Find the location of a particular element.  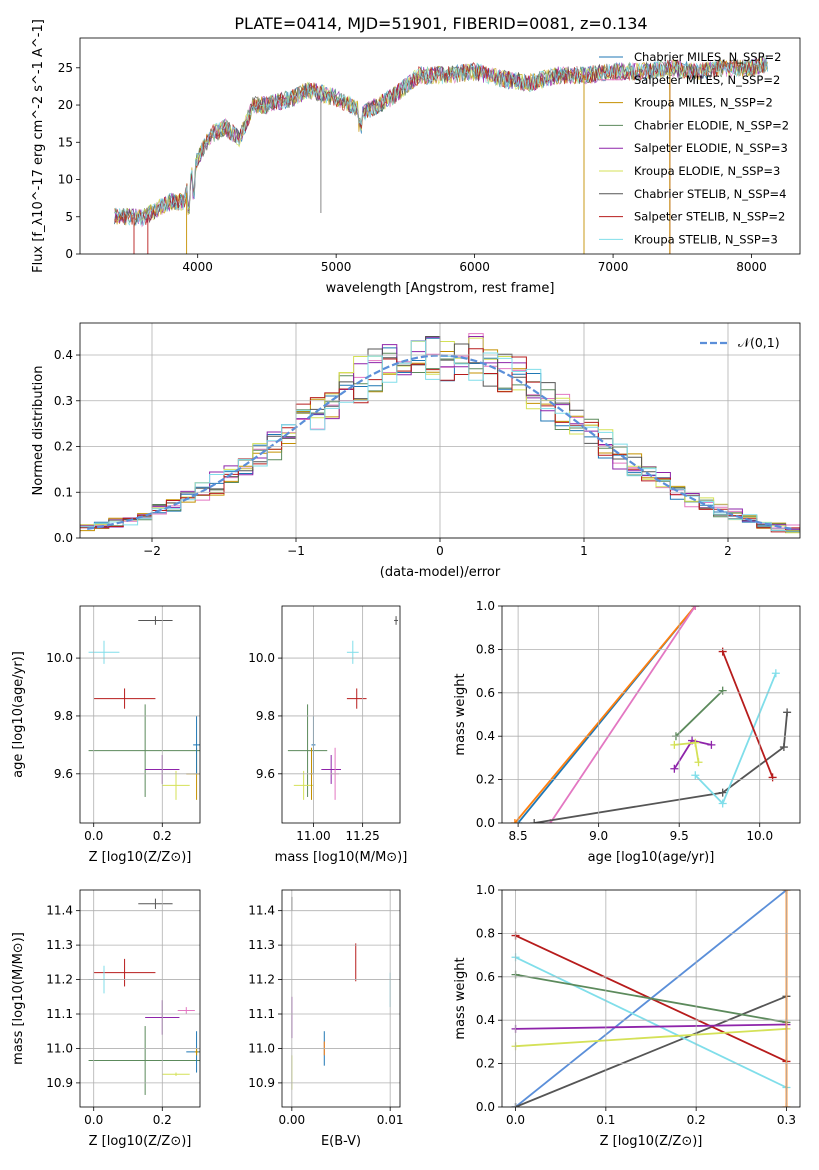

y-tick-label: 11.3 is located at coordinates (59, 945).